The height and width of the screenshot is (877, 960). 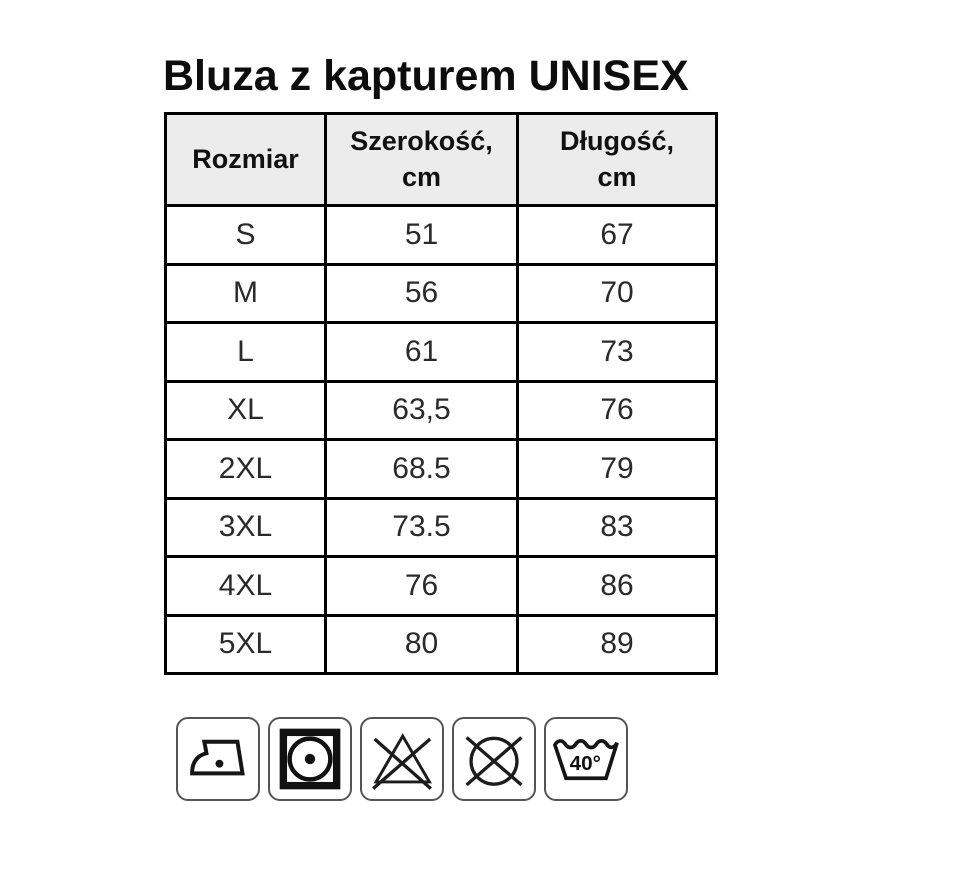 I want to click on table-row: L 61 73, so click(x=441, y=352).